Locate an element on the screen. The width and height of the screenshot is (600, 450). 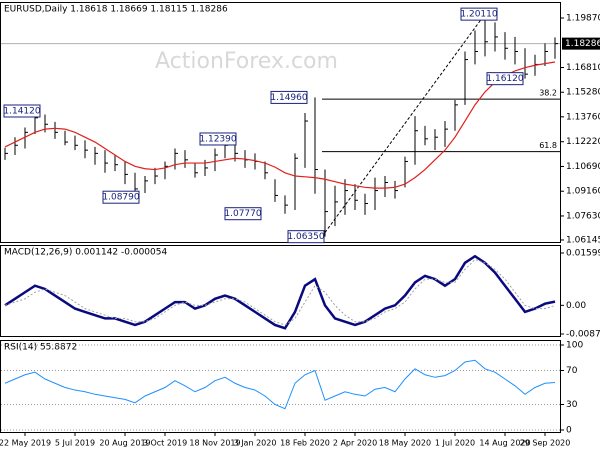
fib-label: 61.8 is located at coordinates (548, 145).